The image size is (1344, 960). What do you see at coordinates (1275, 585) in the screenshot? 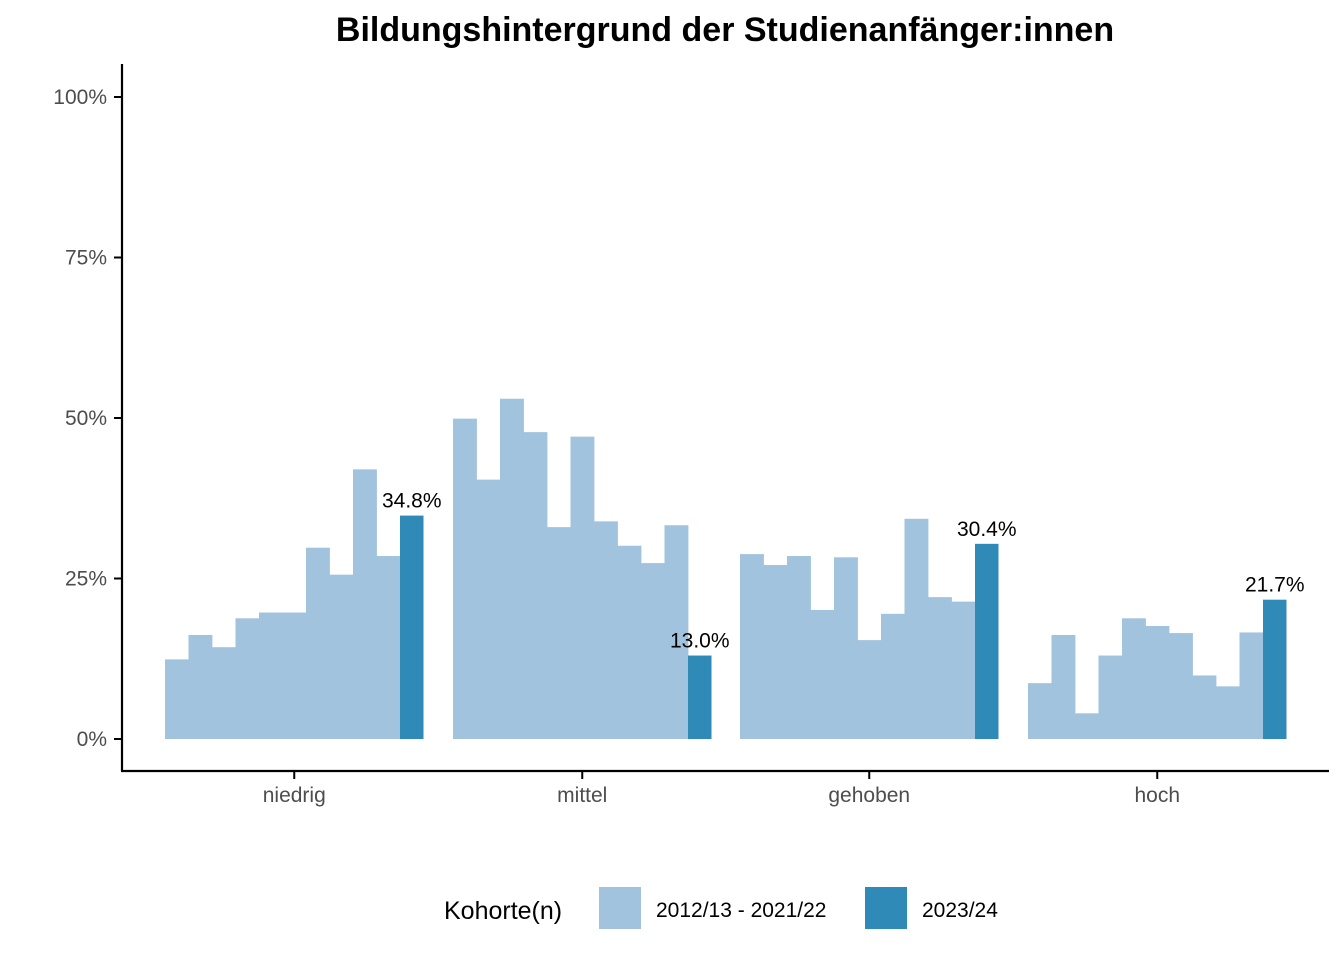
I see `data-label-hoch: 21.7%` at bounding box center [1275, 585].